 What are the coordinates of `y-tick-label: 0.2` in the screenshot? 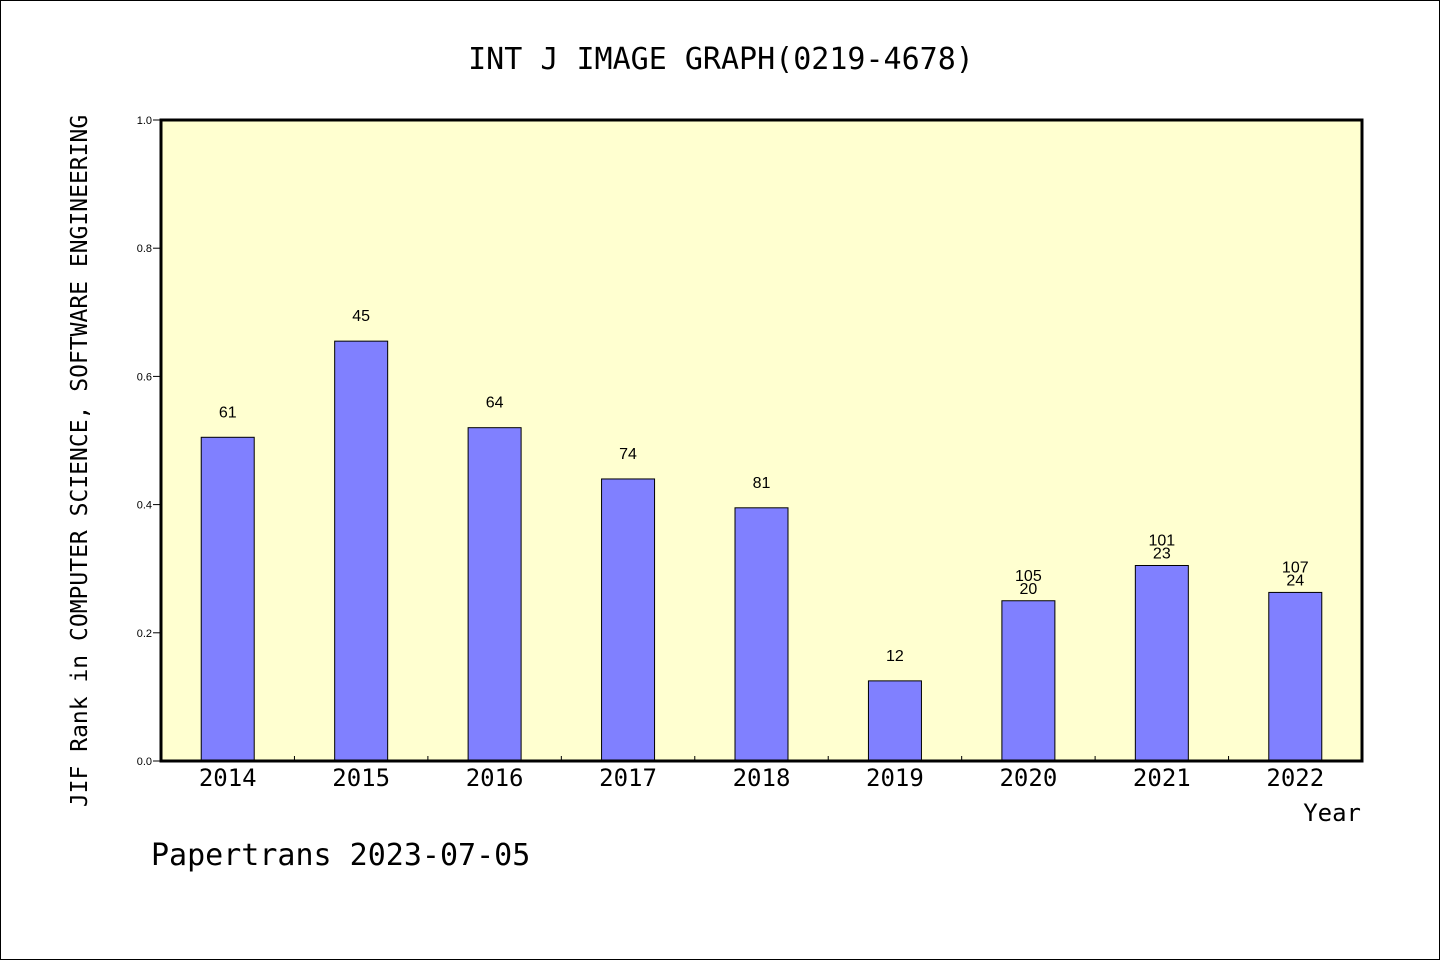 It's located at (144, 634).